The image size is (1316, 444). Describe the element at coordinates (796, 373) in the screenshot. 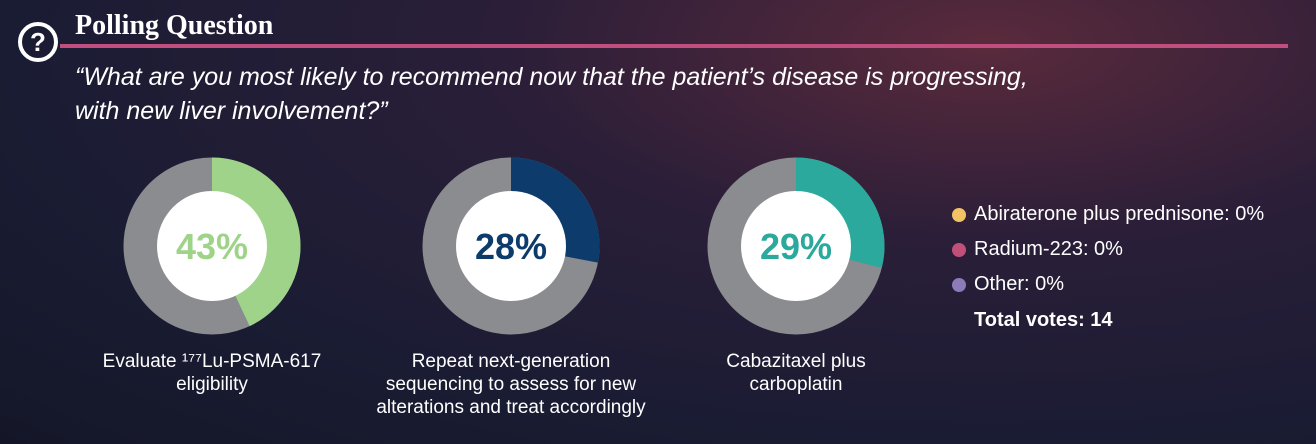

I see `option-label: Cabazitaxel plus carboplatin` at that location.